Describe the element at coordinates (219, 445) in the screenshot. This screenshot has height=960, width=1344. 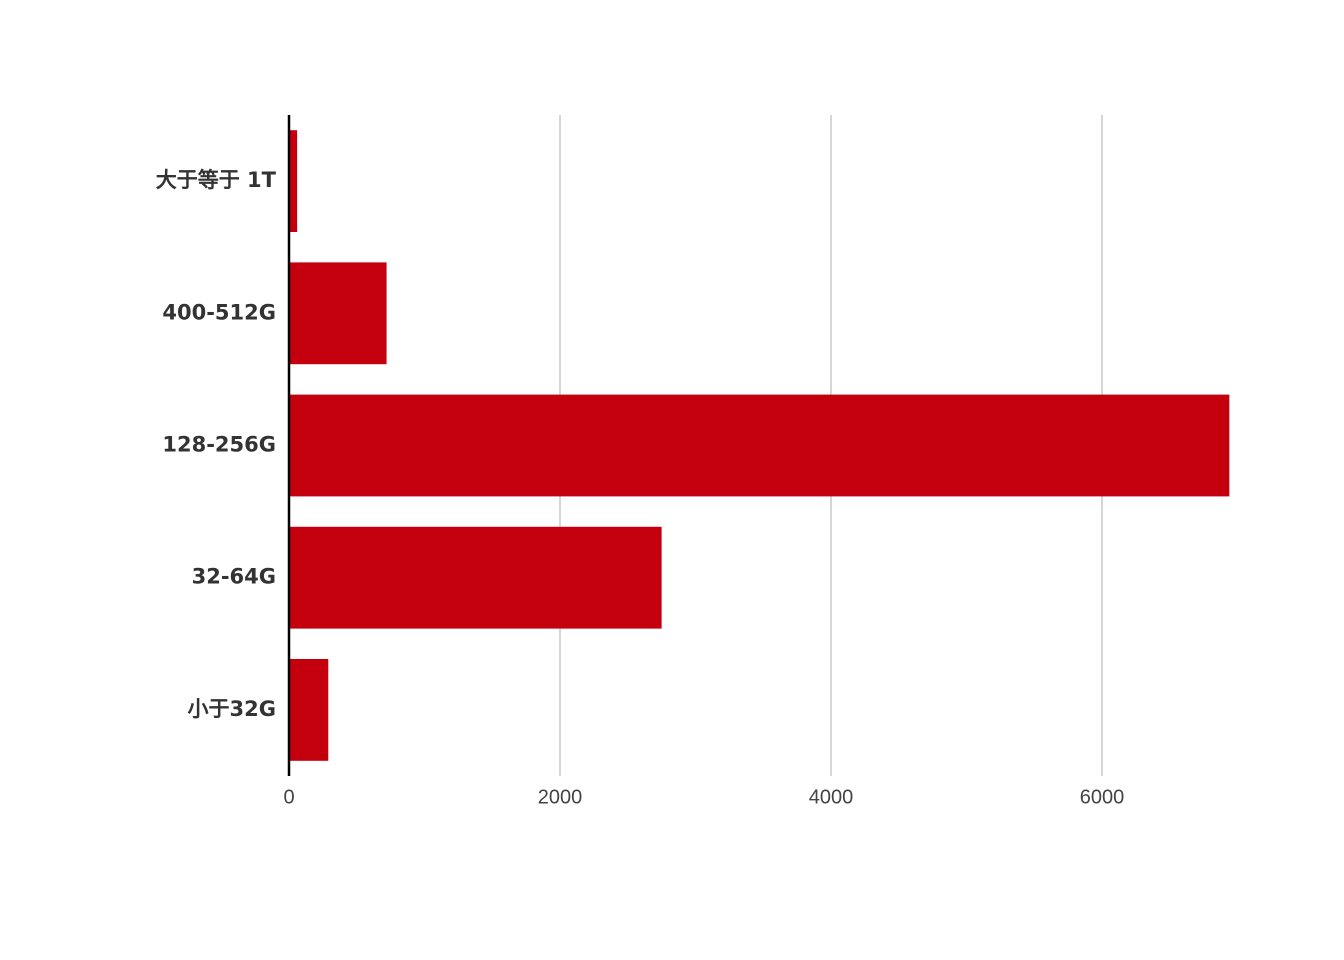
I see `y-tick-label: 128-256G` at that location.